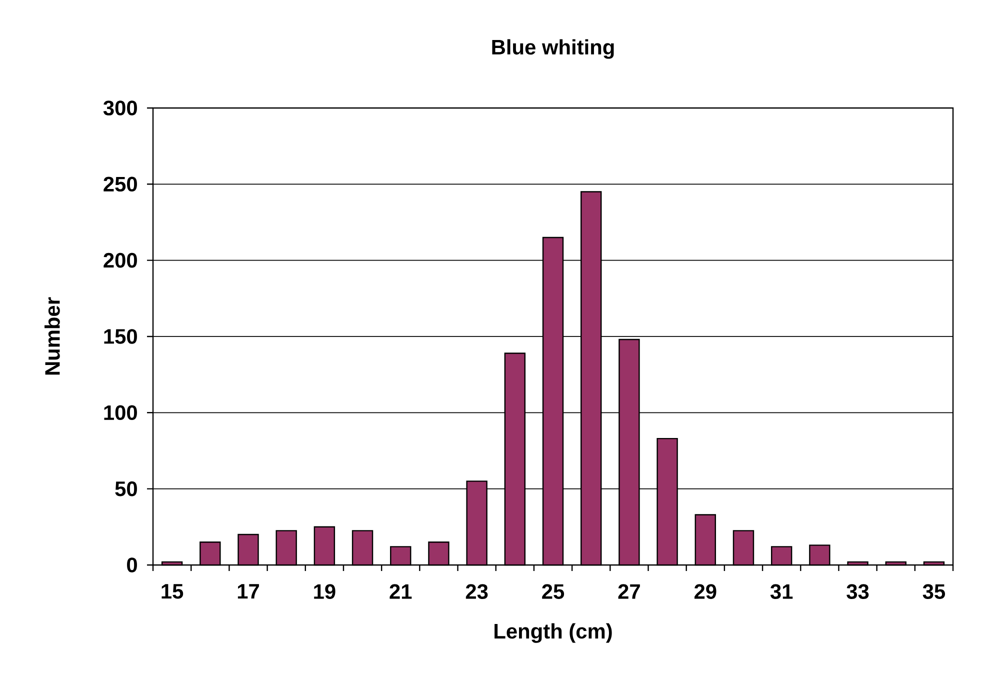 The image size is (981, 693). Describe the element at coordinates (248, 591) in the screenshot. I see `x-tick-label: 17` at that location.